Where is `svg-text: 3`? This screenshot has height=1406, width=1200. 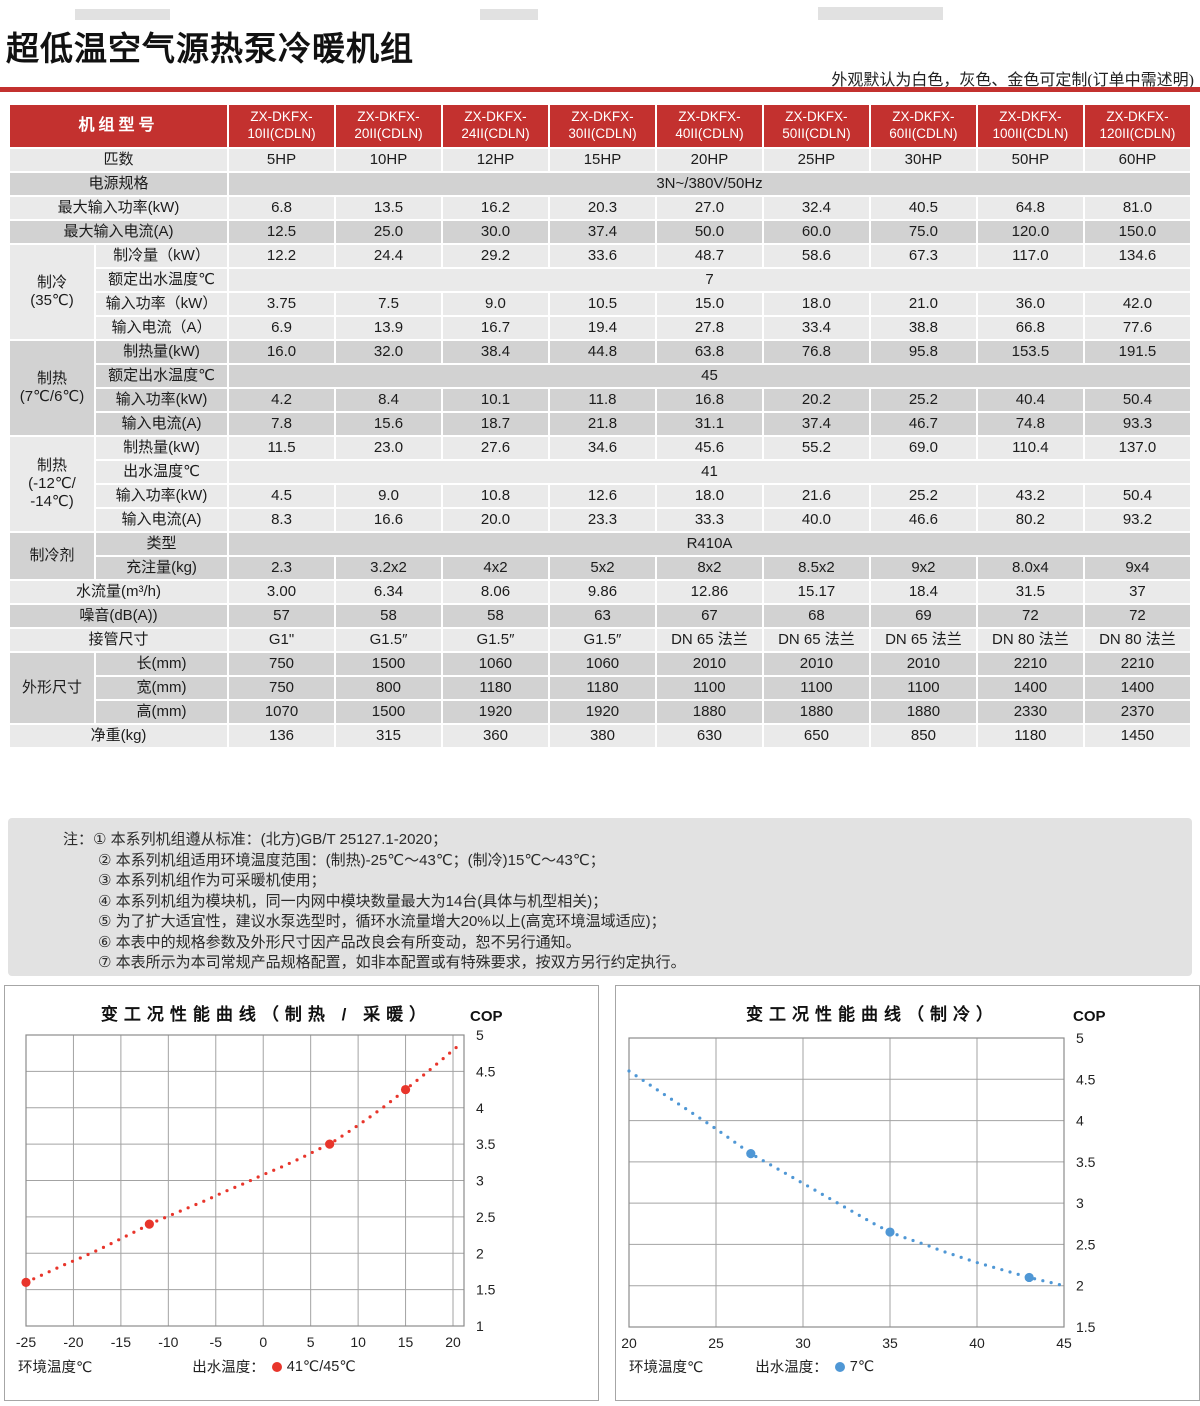
svg-text: 3 is located at coordinates (480, 1181).